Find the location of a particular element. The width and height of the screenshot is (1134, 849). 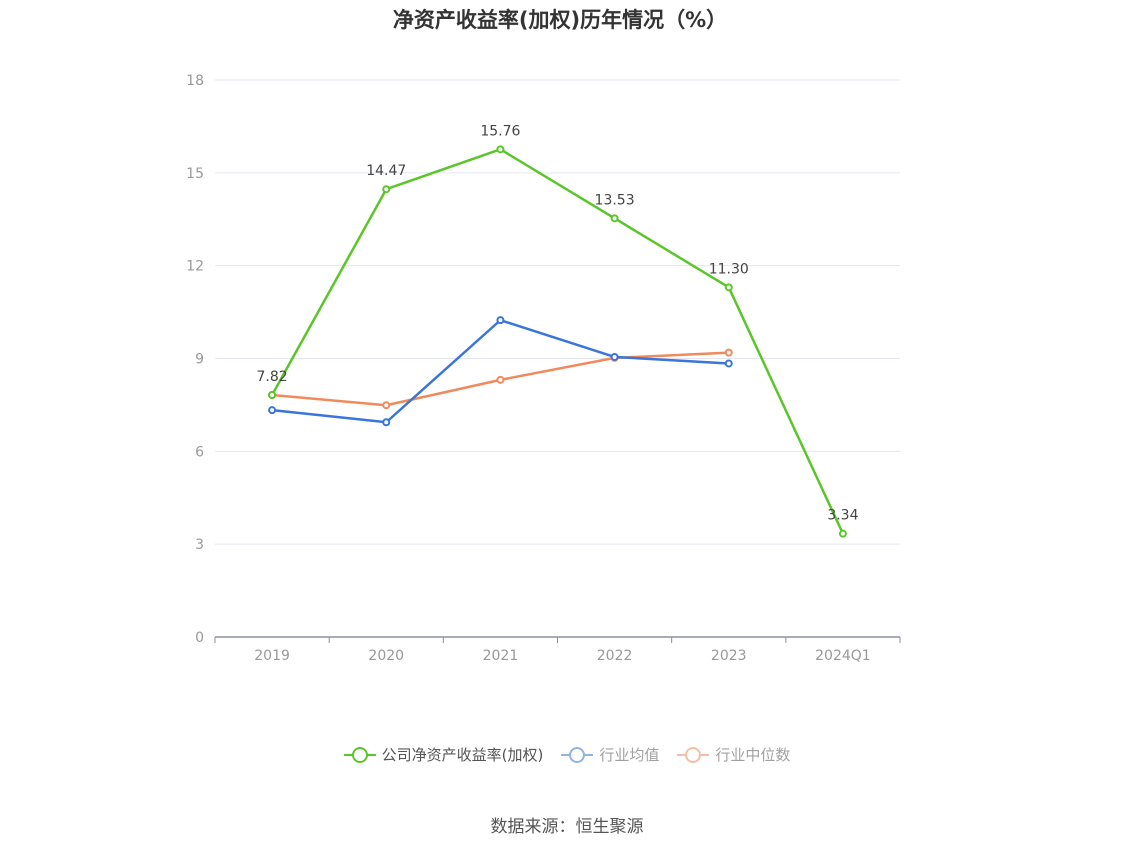

x-tick-label: 2022 is located at coordinates (615, 656).